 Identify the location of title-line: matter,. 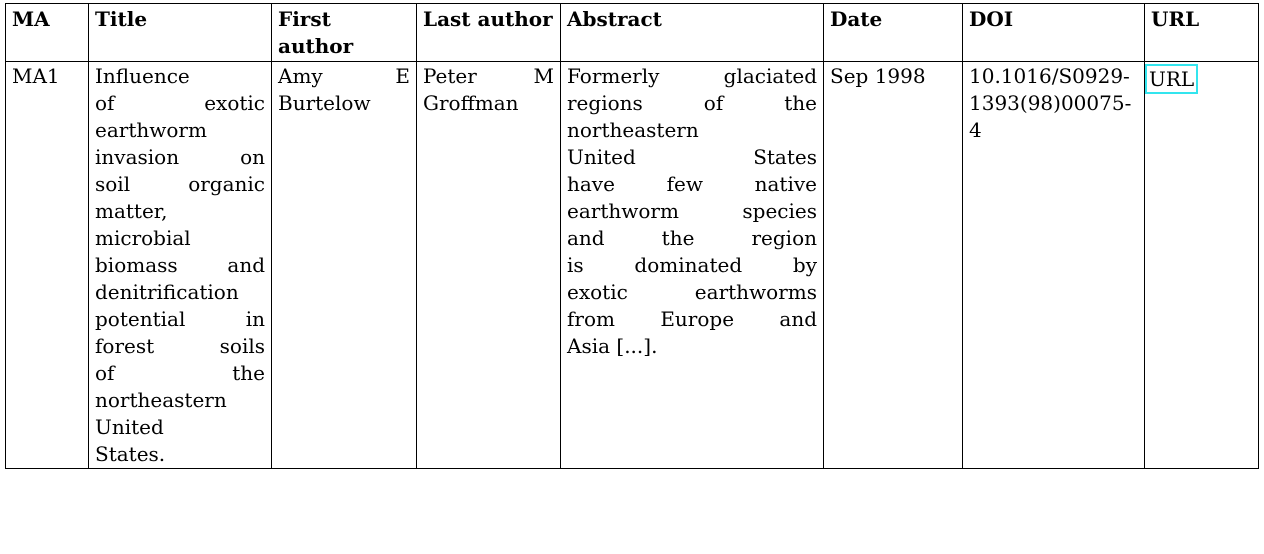
(131, 211).